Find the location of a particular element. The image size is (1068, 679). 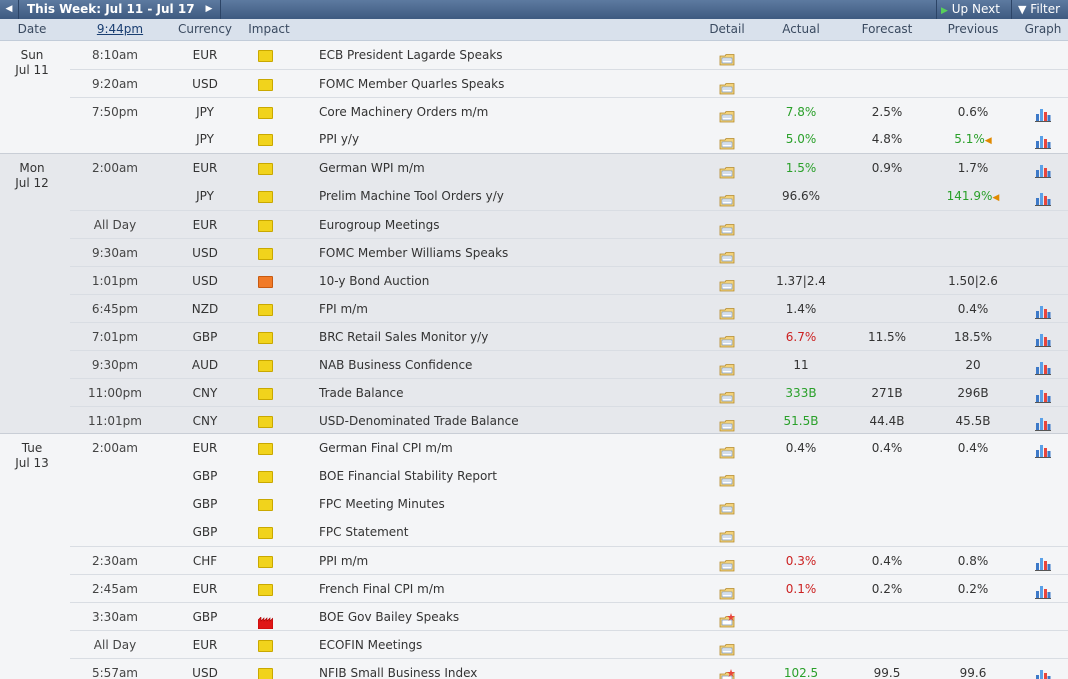

up-next-button: ▶ Up Next is located at coordinates (970, 9).